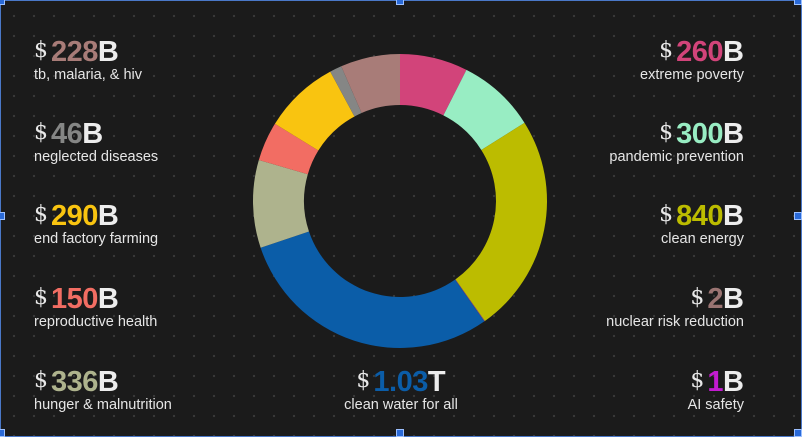 The width and height of the screenshot is (802, 437). What do you see at coordinates (149, 141) in the screenshot?
I see `stat-neglected-diseases: $46B neglected diseases` at bounding box center [149, 141].